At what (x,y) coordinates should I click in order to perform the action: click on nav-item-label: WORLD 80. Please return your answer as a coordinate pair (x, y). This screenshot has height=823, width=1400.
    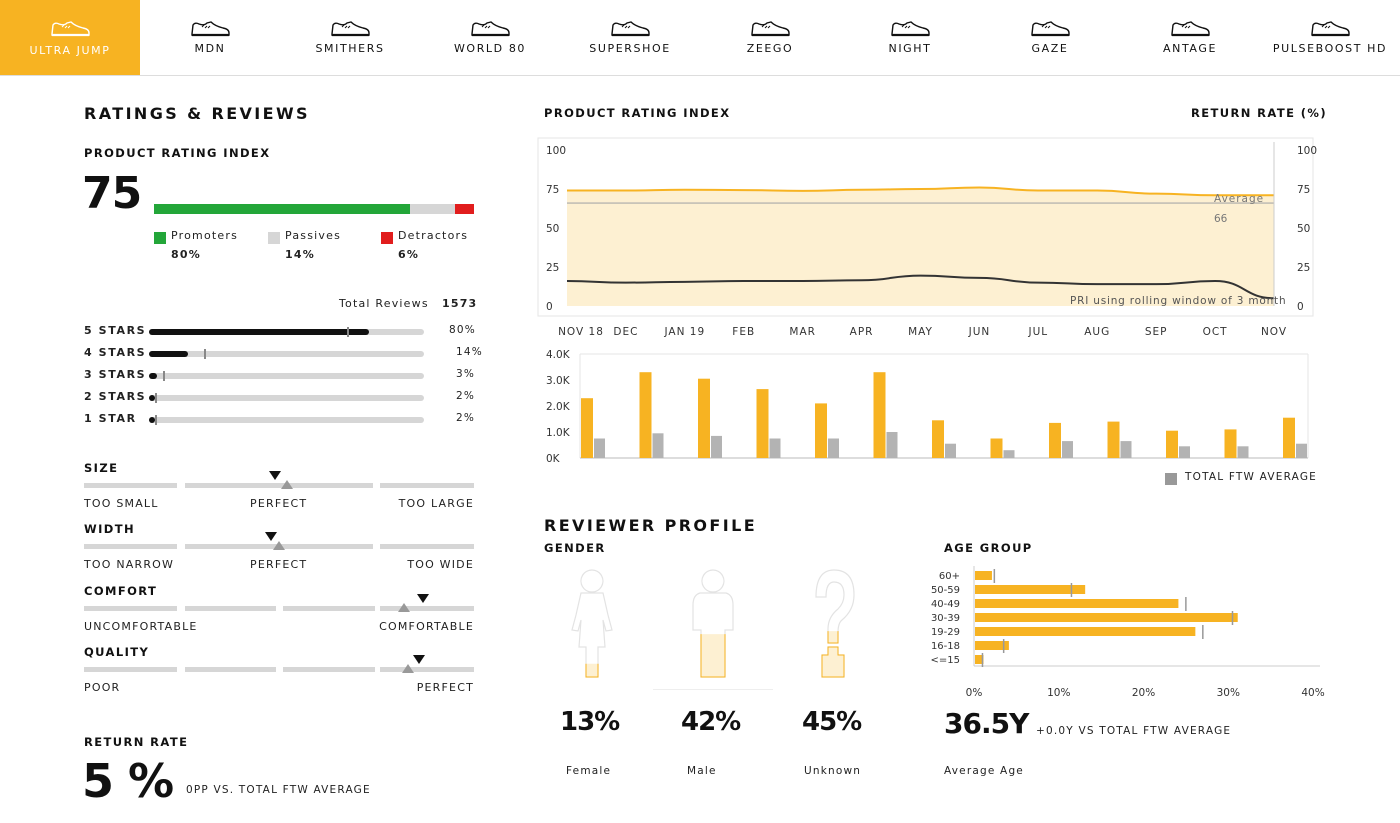
    Looking at the image, I should click on (490, 48).